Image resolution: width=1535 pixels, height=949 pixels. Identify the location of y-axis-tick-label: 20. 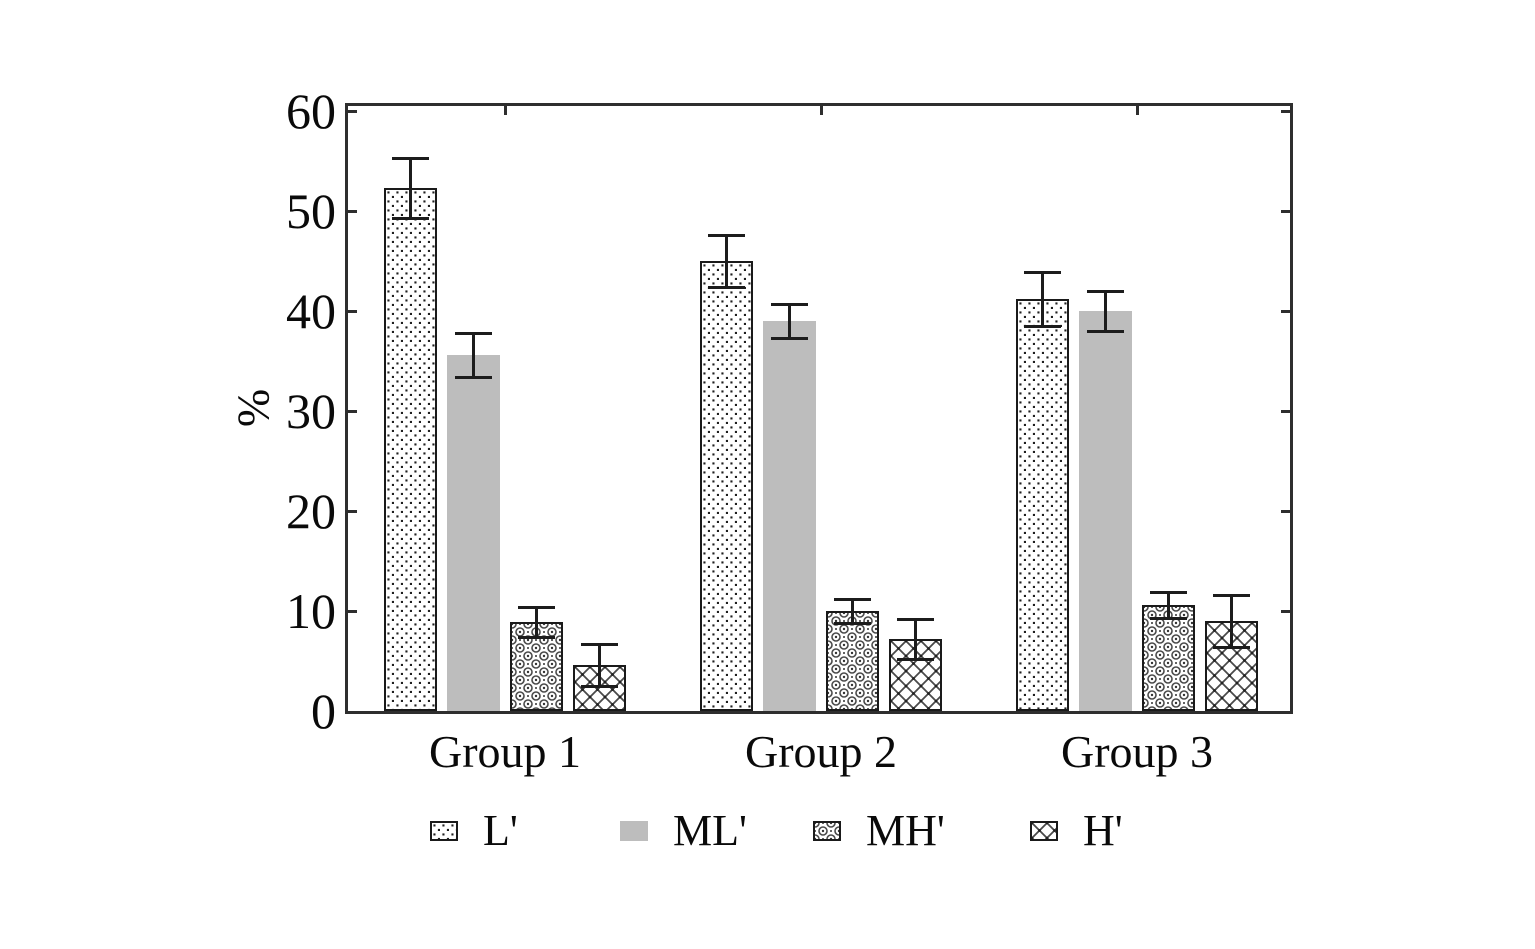
(311, 511).